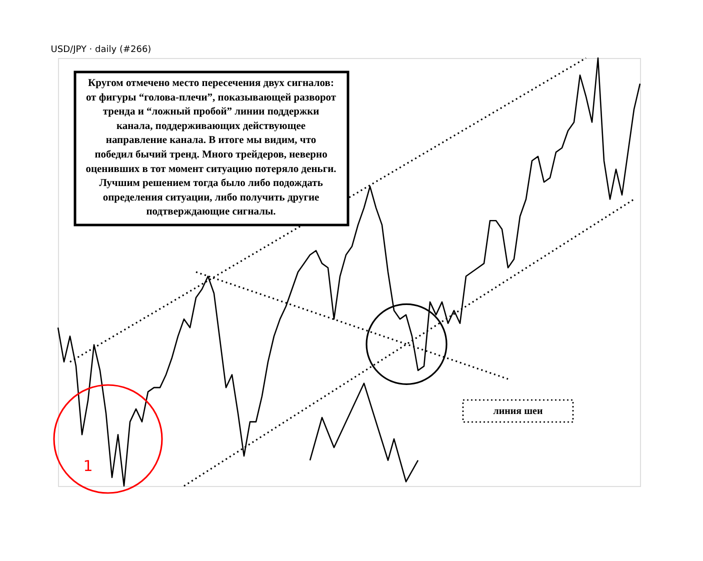 The width and height of the screenshot is (703, 561). What do you see at coordinates (211, 148) in the screenshot?
I see `text: Кругом отмечено место пересечения двух сигналов: от фигуры “голова-плечи”, показывающей разворот тренда и “ложный пробой” линии поддержки канала, поддерживающих действующее направление канала. В итоге мы видим, что победил бычий тренд. Много трейдеров, неверно оценивших в тот момент ситуацию потеряло деньги. Лучшим решением тогда было либо подождать определения ситуации, либо получить другие подтверждающие сигналы.` at bounding box center [211, 148].